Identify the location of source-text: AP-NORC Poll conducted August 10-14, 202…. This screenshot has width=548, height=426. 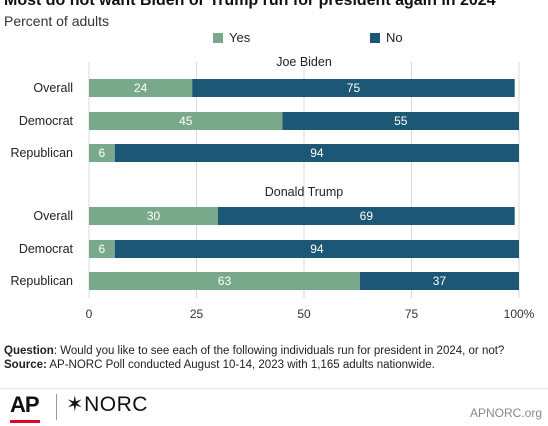
(240, 365).